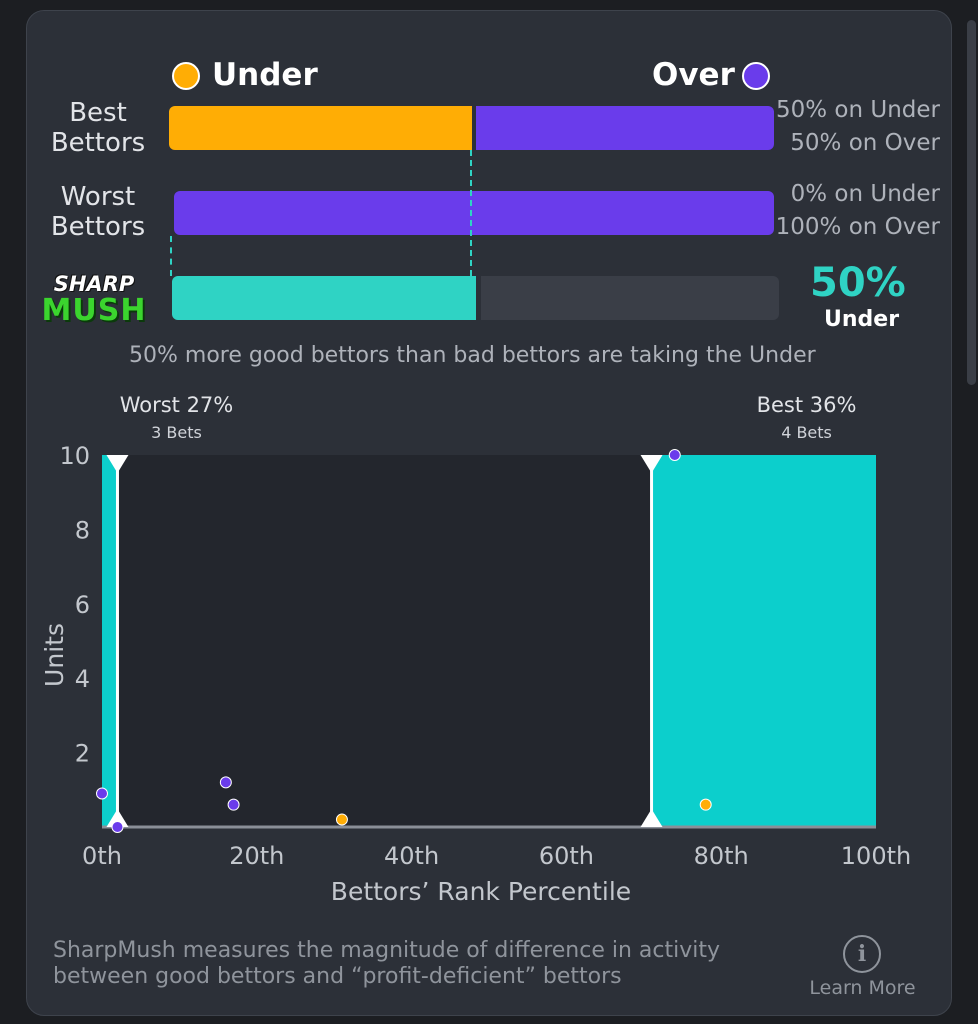  I want to click on worst-bettors-bar, so click(474, 213).